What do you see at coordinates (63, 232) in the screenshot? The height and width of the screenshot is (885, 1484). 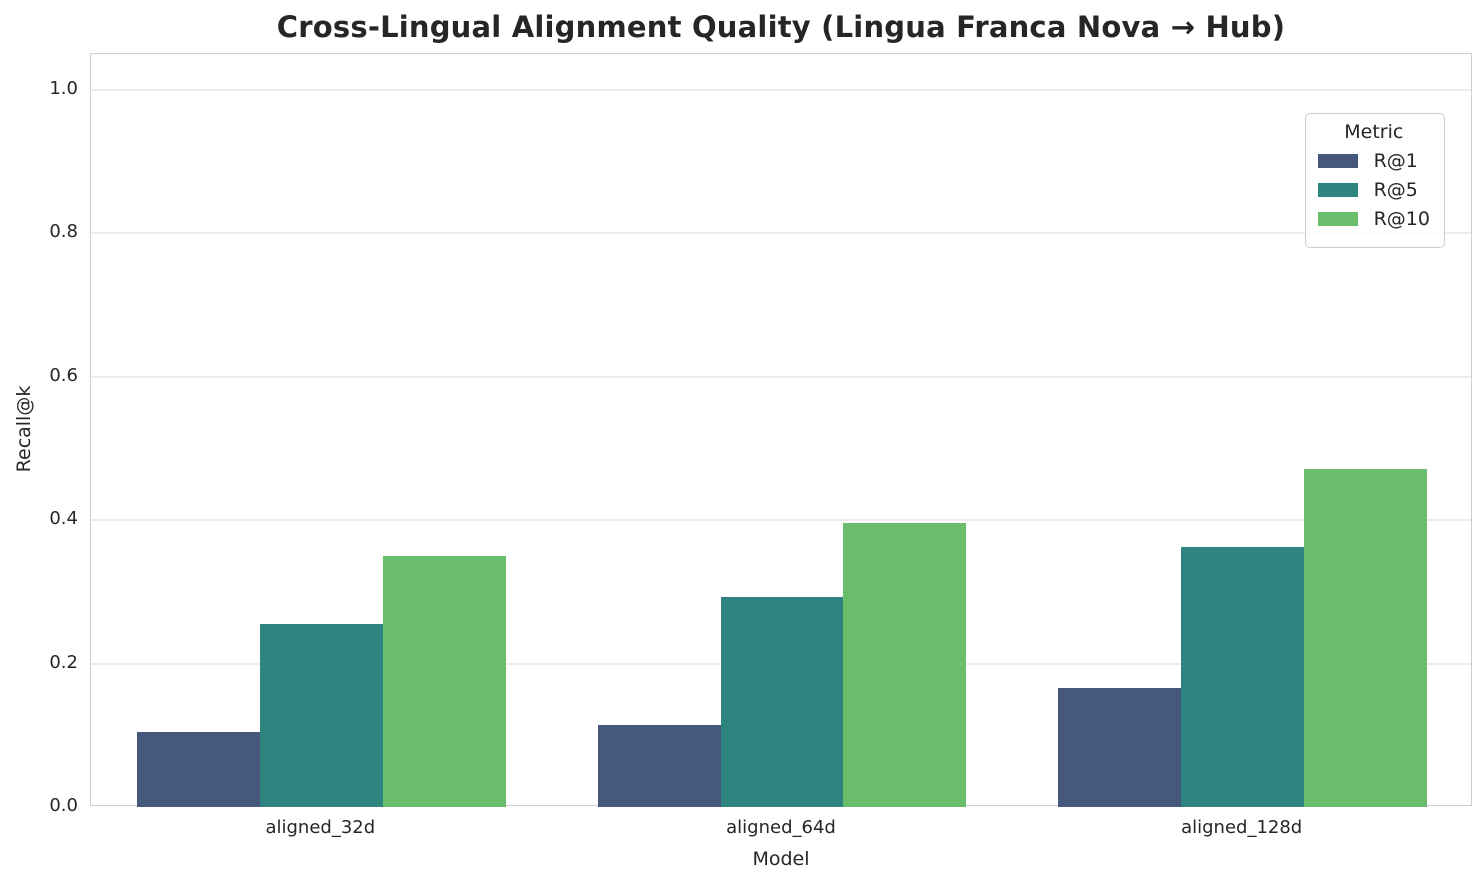 I see `y-tick-label-0.8: 0.8` at bounding box center [63, 232].